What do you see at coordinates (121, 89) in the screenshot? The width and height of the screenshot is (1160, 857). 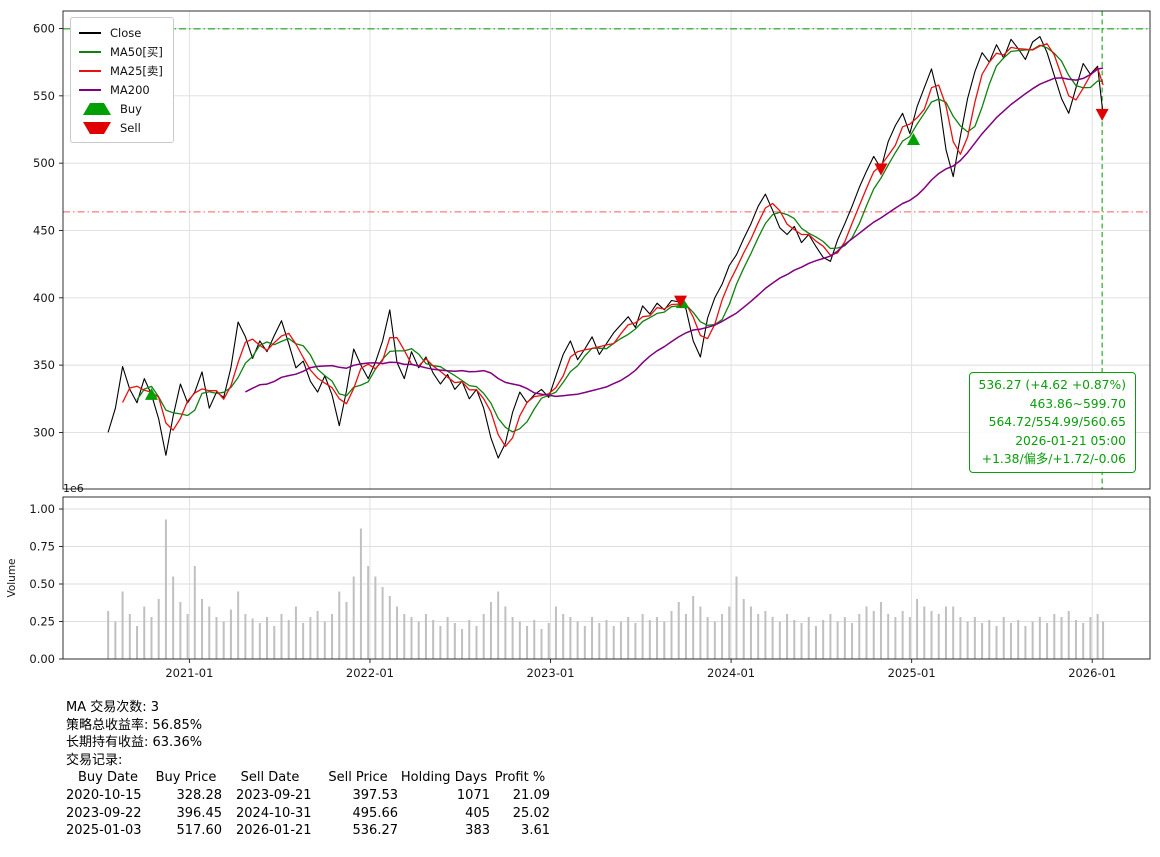 I see `legend-item: MA200` at bounding box center [121, 89].